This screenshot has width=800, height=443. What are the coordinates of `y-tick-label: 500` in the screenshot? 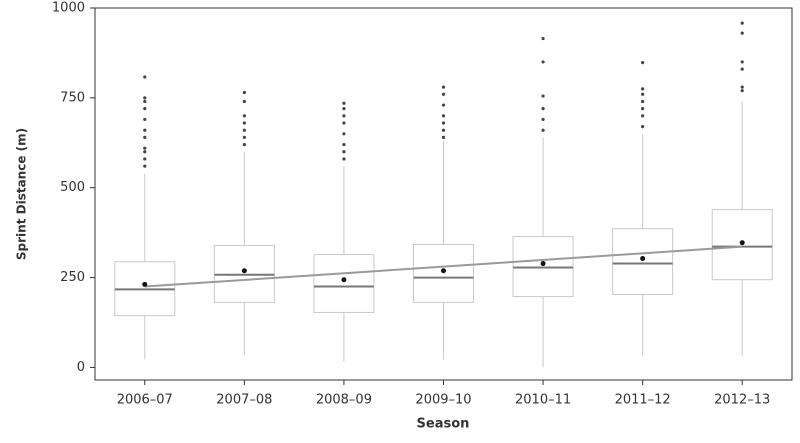 It's located at (72, 187).